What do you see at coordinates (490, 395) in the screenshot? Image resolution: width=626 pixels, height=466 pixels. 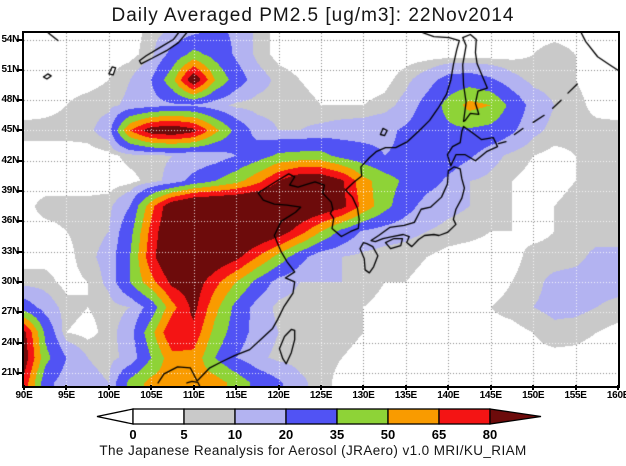 I see `lon-tick-label: 145E` at bounding box center [490, 395].